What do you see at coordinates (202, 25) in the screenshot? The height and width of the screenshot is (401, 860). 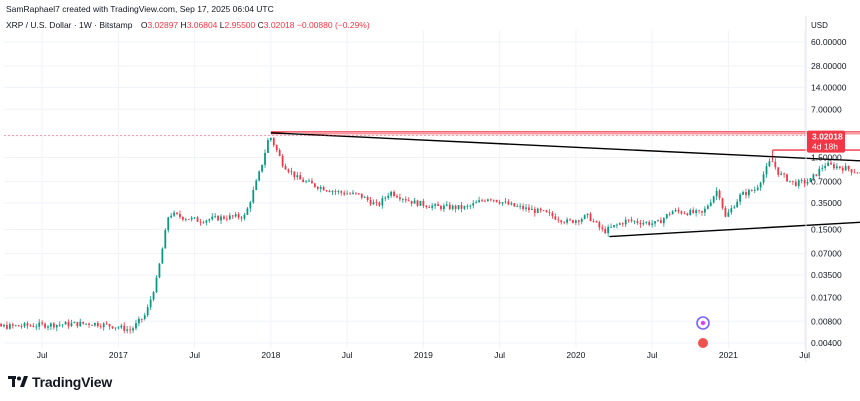 I see `high-value: 3.06804` at bounding box center [202, 25].